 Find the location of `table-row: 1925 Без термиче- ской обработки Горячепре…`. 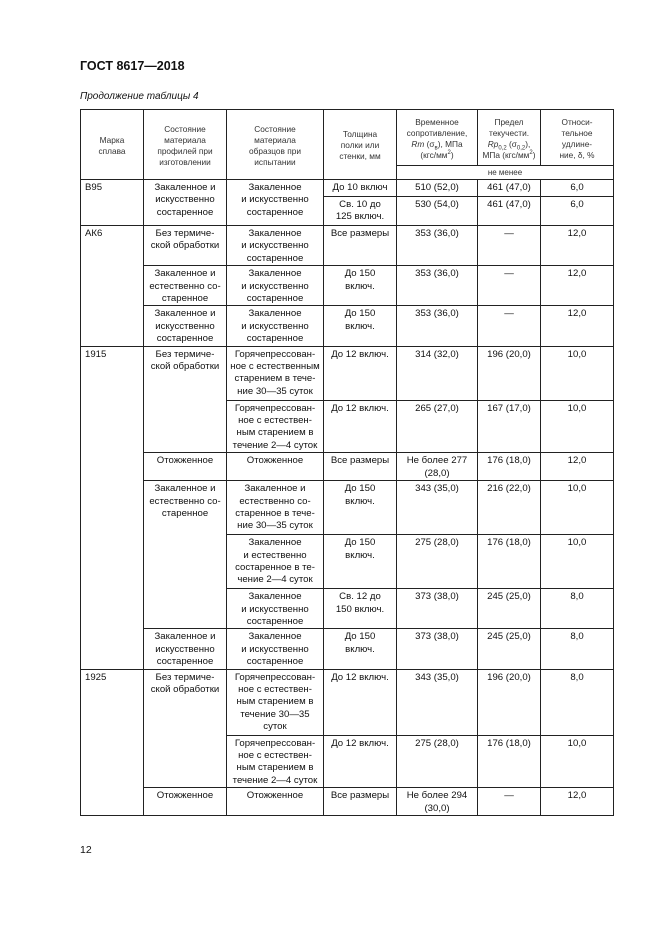

table-row: 1925 Без термиче- ской обработки Горячепре… is located at coordinates (347, 742).